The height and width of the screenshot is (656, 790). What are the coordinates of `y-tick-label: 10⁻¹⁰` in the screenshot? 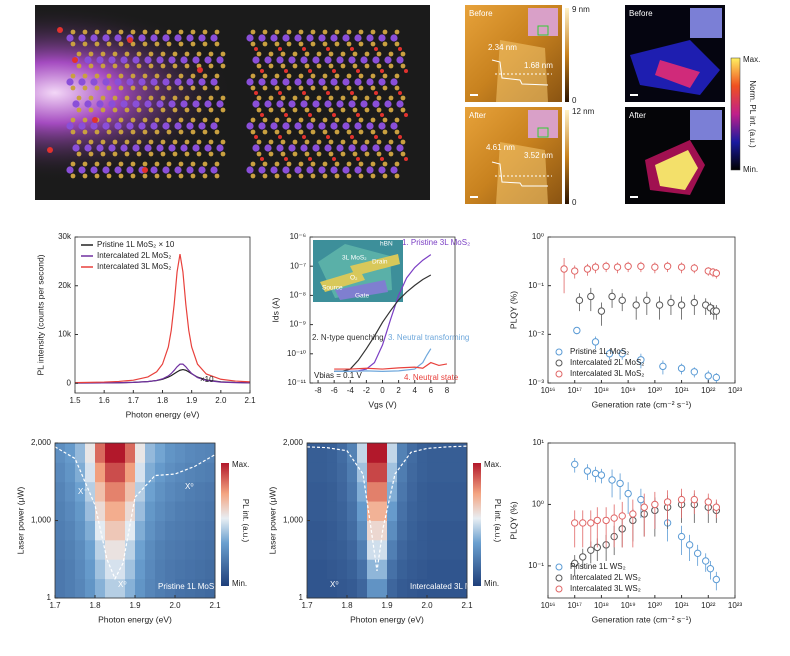 It's located at (296, 353).